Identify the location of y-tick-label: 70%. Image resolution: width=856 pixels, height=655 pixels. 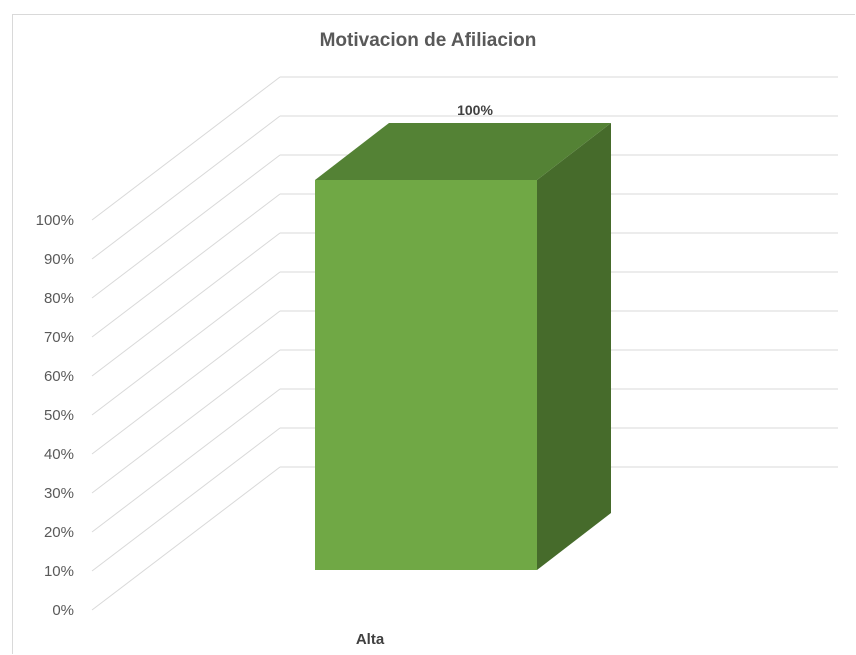
(59, 337).